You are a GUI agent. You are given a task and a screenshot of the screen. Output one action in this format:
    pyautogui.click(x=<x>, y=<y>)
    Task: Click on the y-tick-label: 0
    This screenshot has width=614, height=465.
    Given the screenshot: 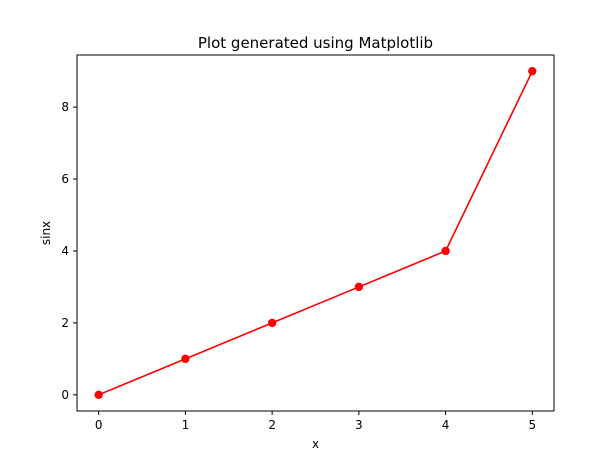 What is the action you would take?
    pyautogui.click(x=65, y=395)
    